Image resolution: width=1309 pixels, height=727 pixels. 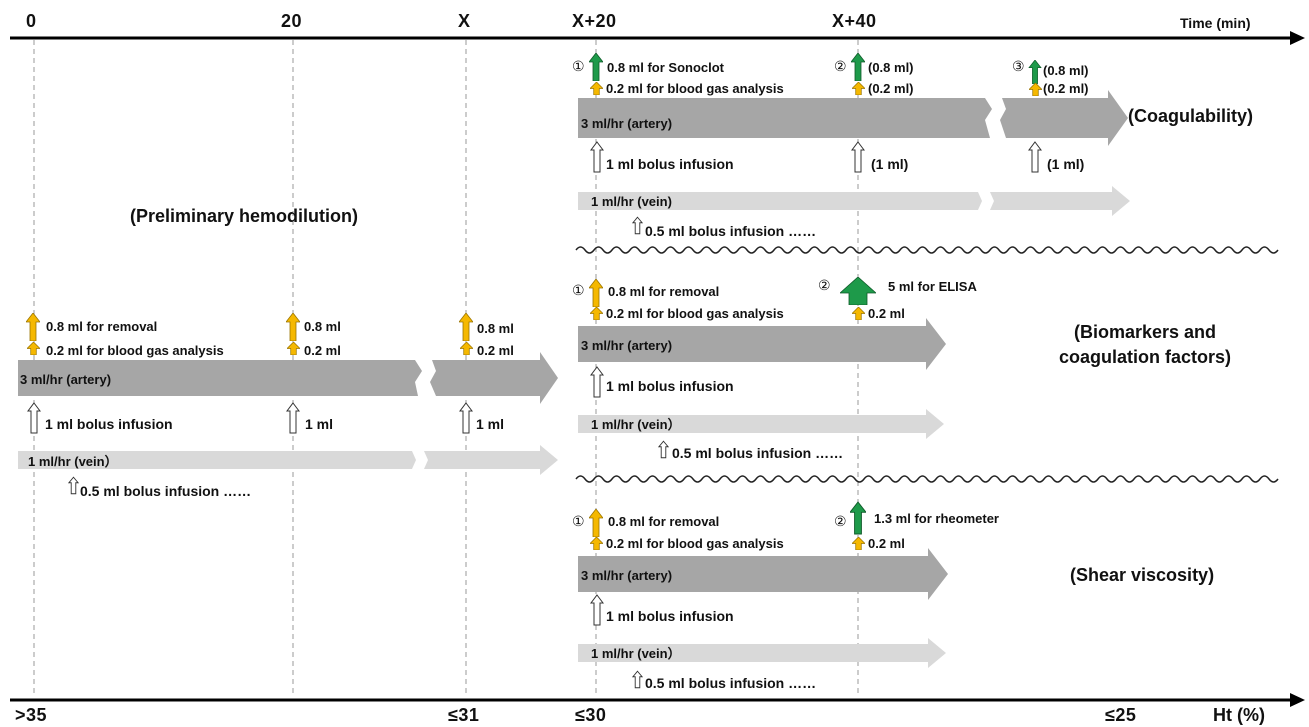 I want to click on coag-gas-3-label: (0.2 ml), so click(x=1066, y=88).